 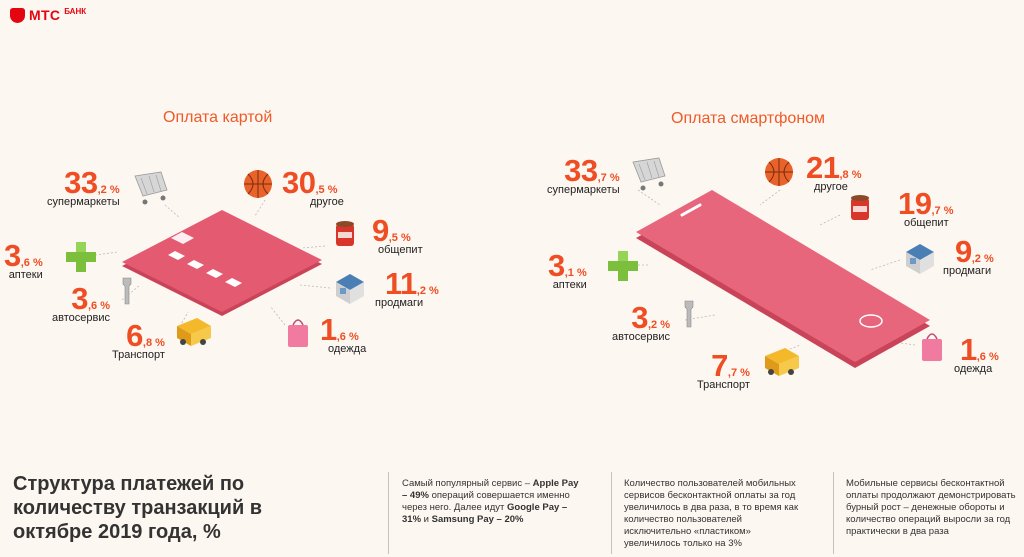 What do you see at coordinates (575, 273) in the screenshot?
I see `value-dec: ,1 %` at bounding box center [575, 273].